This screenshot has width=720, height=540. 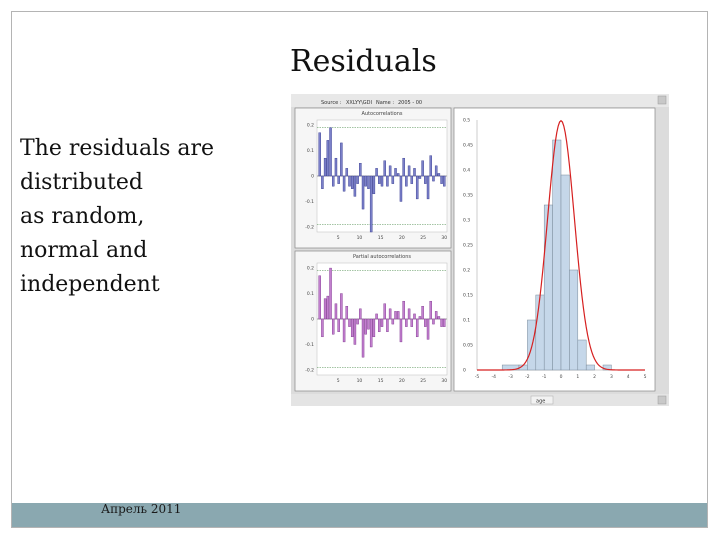 I want to click on y-tick-label: -0.1, so click(x=309, y=345).